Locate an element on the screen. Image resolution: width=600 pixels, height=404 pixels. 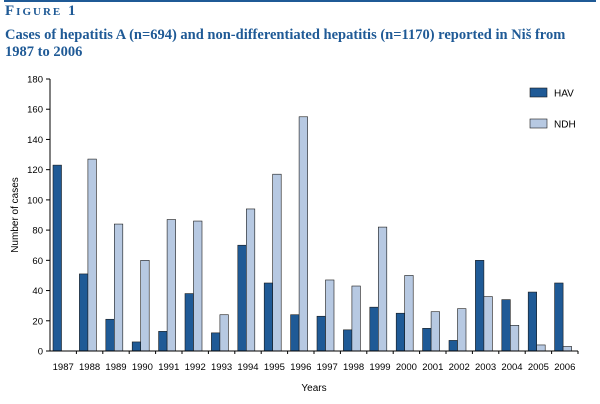
bar-hav-1999 is located at coordinates (374, 329).